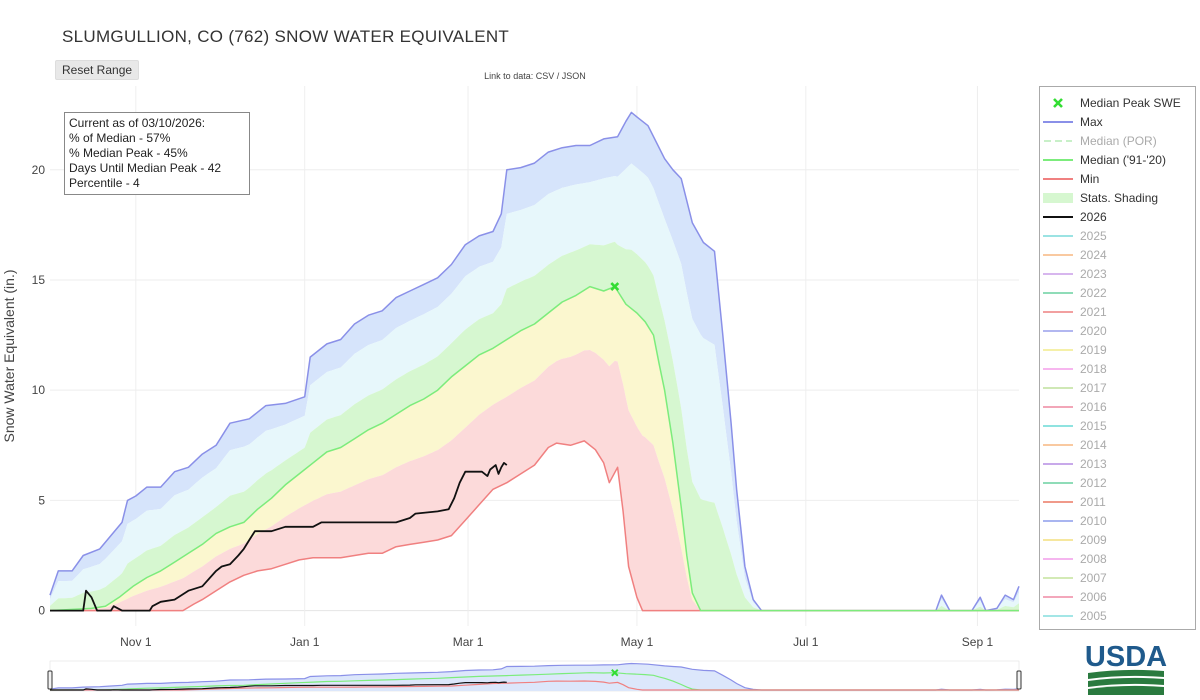  I want to click on range-handle-right, so click(1019, 680).